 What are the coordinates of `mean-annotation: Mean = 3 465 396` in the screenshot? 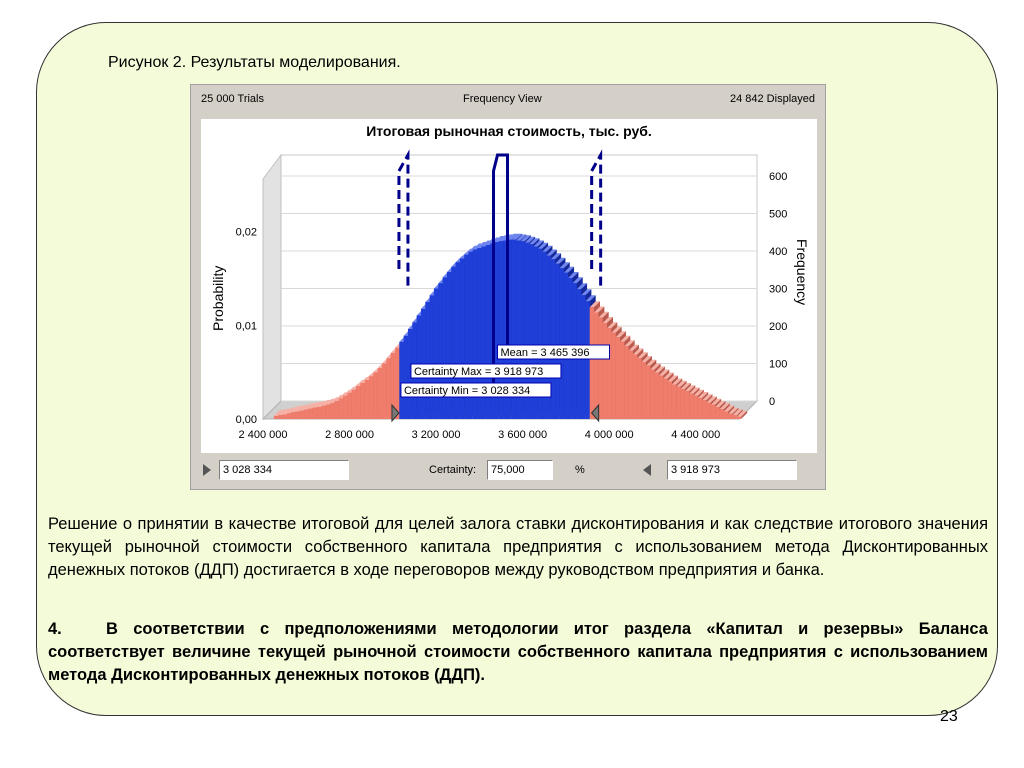 It's located at (554, 352).